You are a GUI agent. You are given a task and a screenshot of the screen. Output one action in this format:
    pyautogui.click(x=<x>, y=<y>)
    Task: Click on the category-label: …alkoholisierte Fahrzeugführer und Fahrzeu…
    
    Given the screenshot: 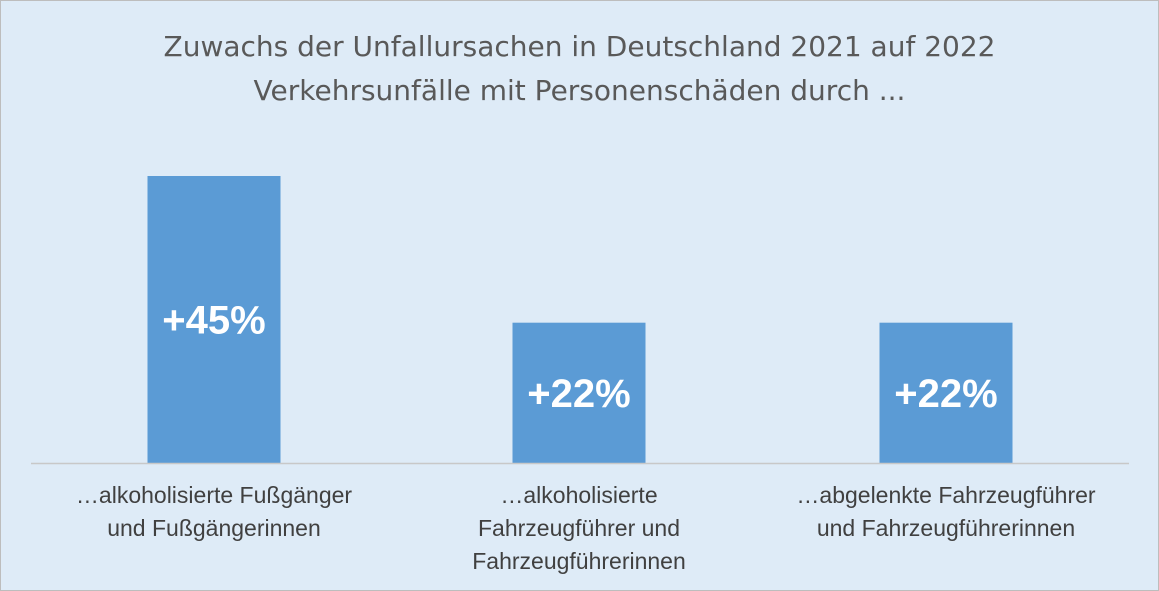 What is the action you would take?
    pyautogui.click(x=579, y=528)
    